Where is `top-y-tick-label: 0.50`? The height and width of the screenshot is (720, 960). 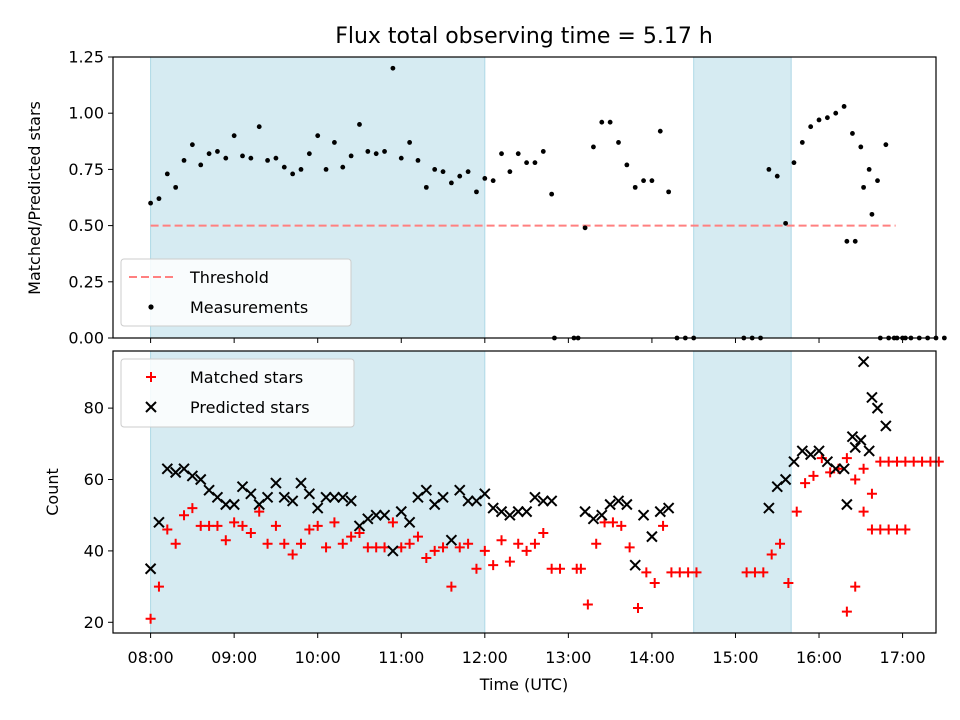
top-y-tick-label: 0.50 is located at coordinates (86, 225).